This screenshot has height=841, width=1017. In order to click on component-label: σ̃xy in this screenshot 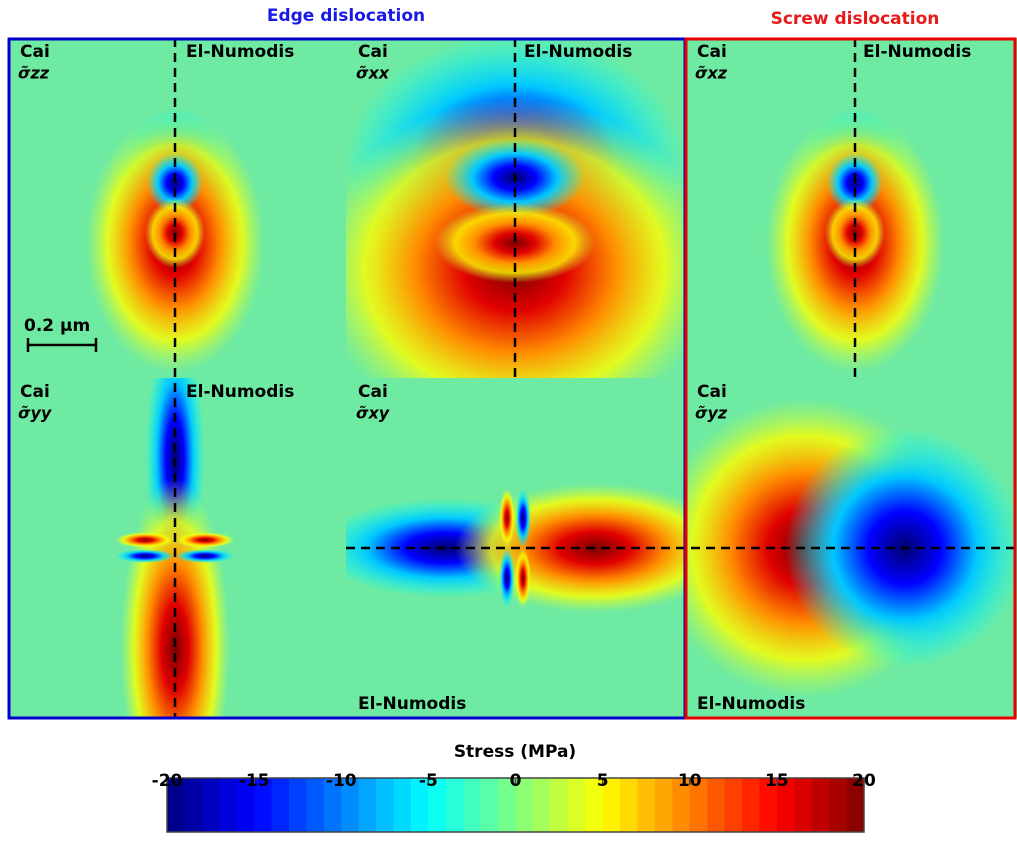, I will do `click(373, 413)`.